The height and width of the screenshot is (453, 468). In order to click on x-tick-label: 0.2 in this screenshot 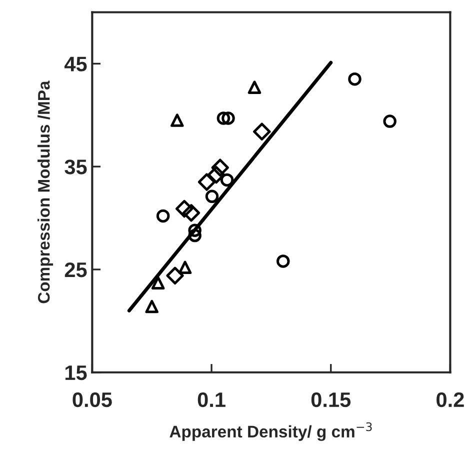, I will do `click(450, 400)`.